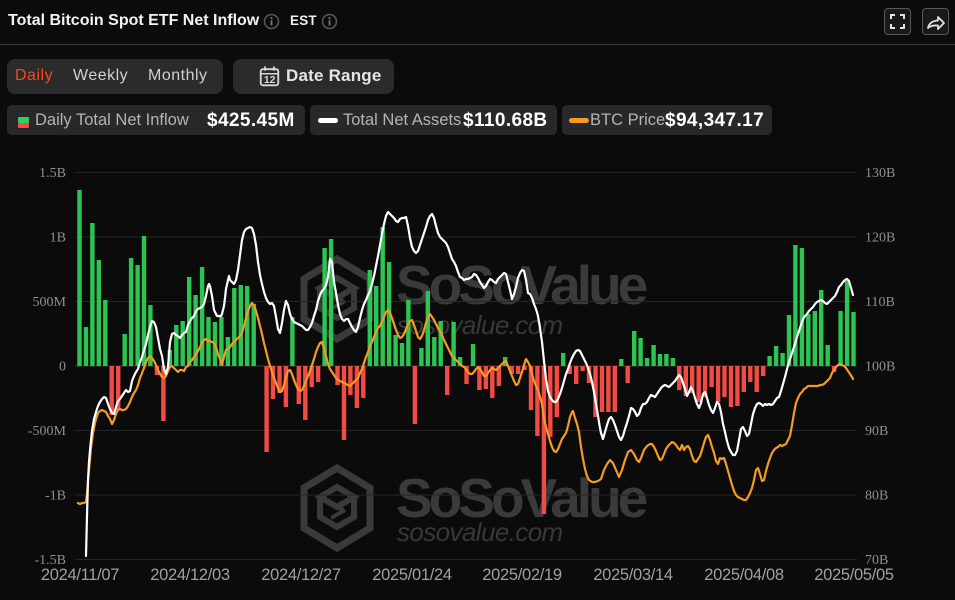  I want to click on svg-text: 110B, so click(880, 302).